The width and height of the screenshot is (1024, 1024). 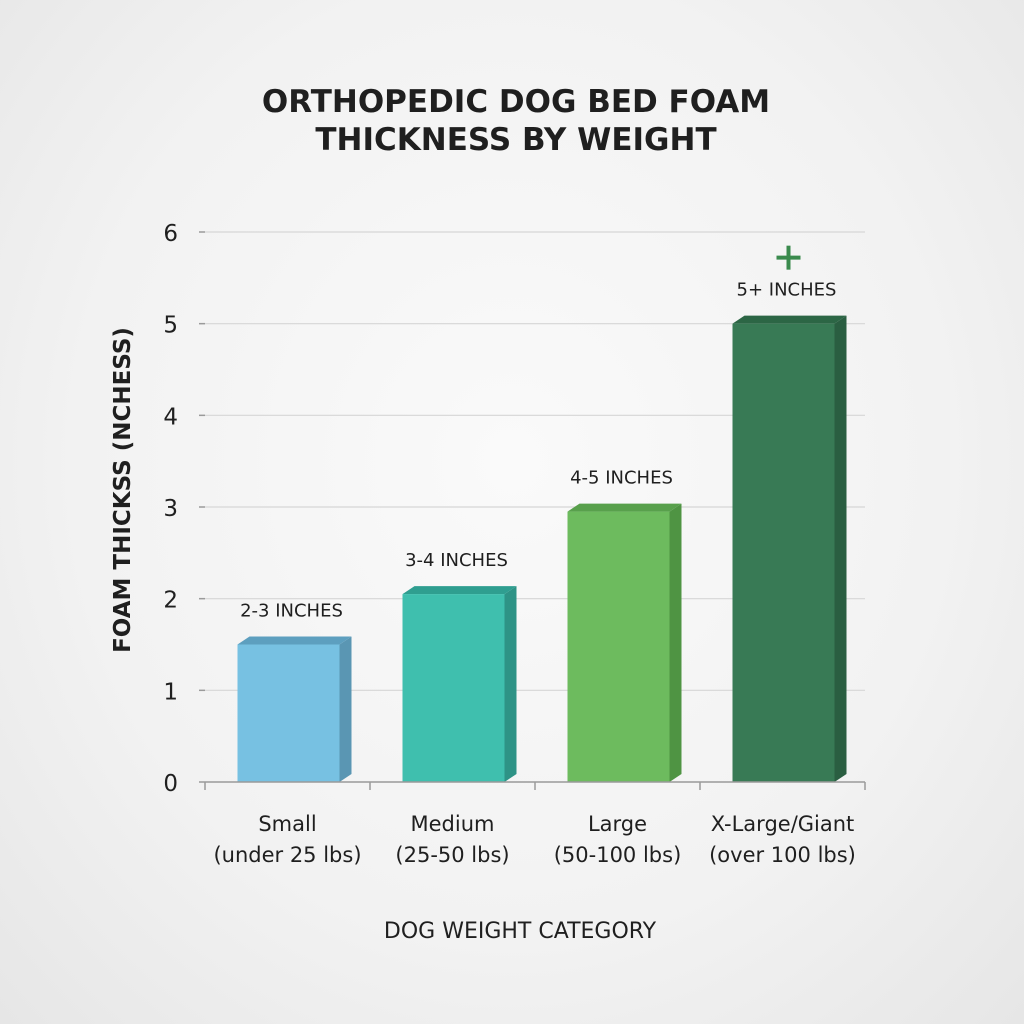 What do you see at coordinates (456, 560) in the screenshot?
I see `data-label: 3-4 INCHES` at bounding box center [456, 560].